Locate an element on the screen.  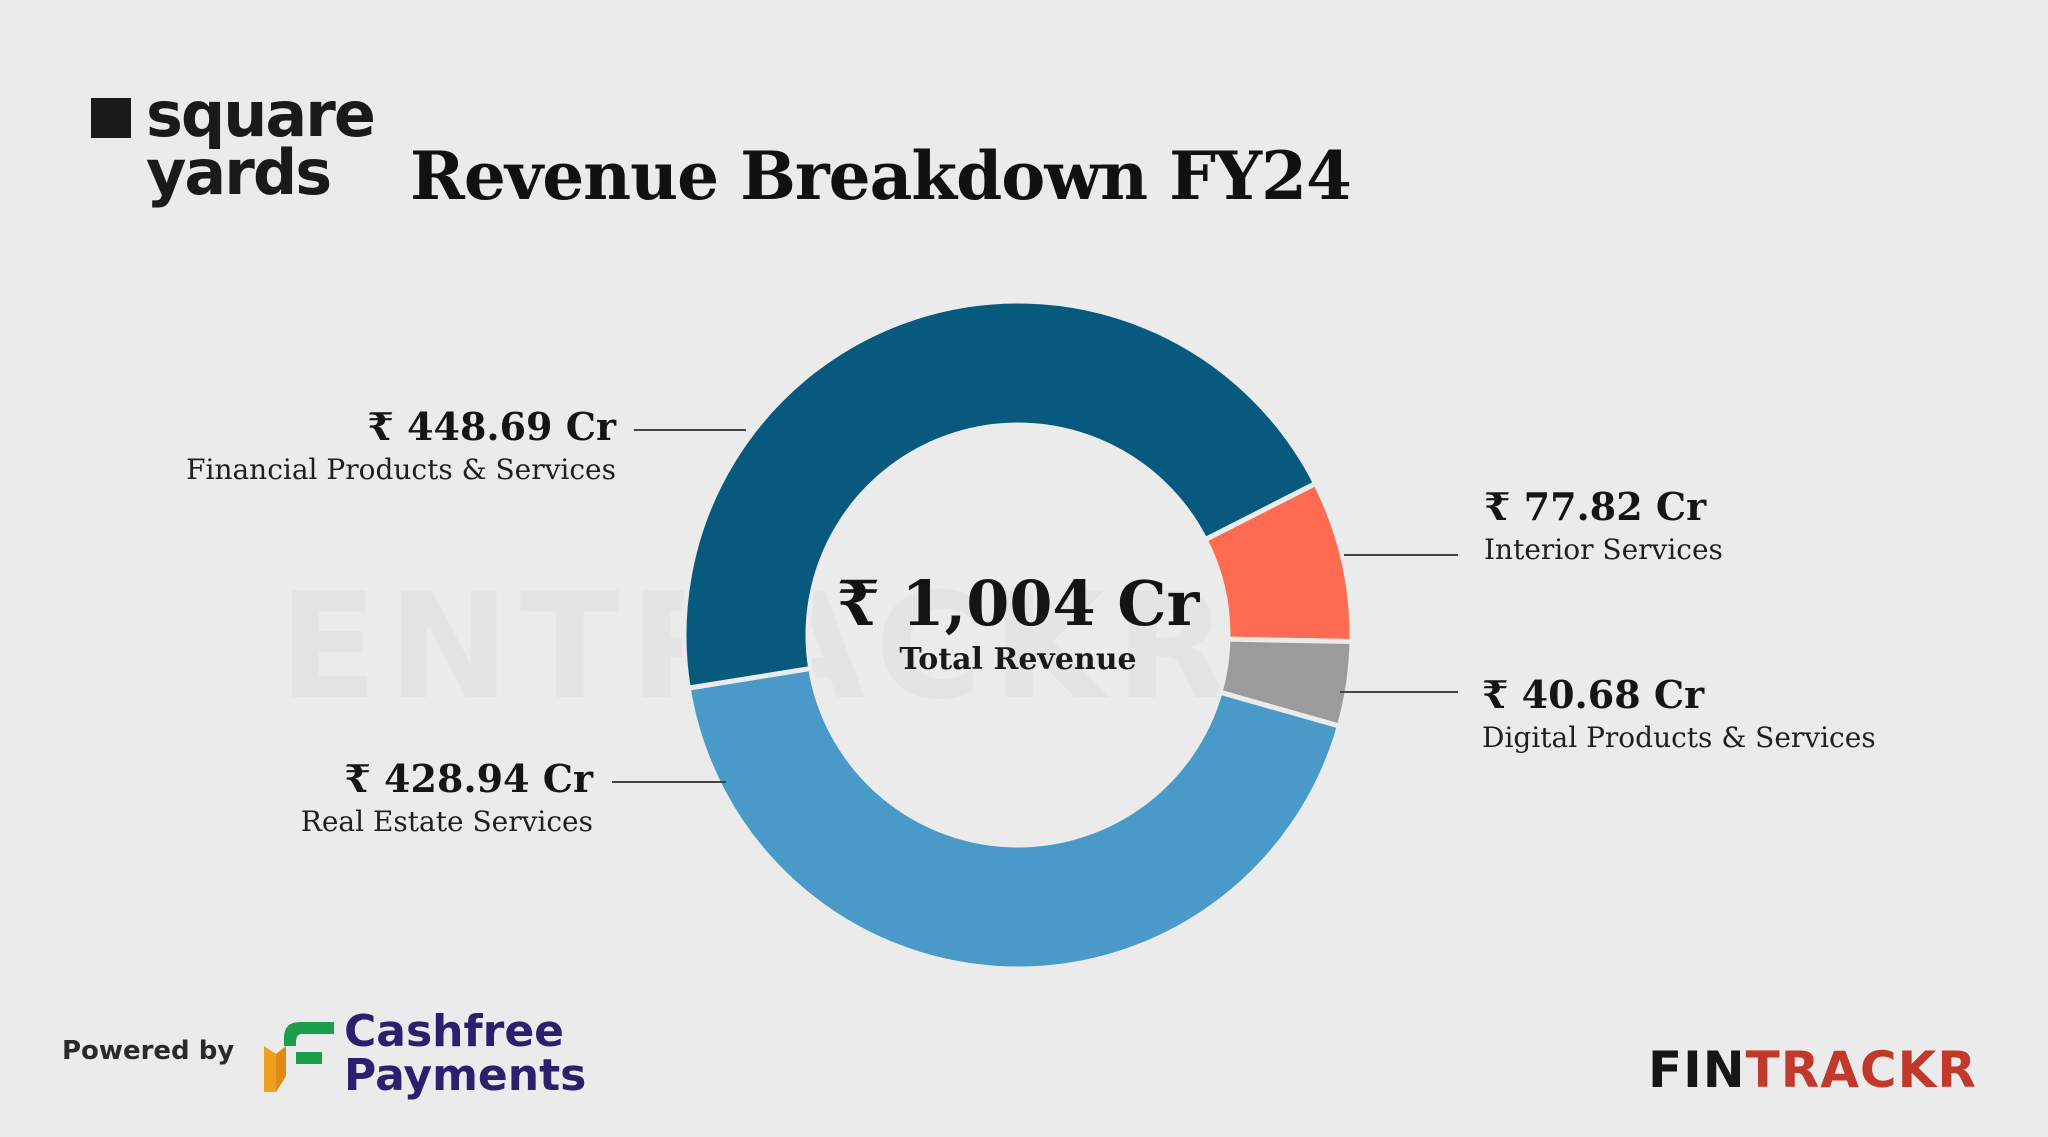
logo-word-square: square is located at coordinates (261, 114).